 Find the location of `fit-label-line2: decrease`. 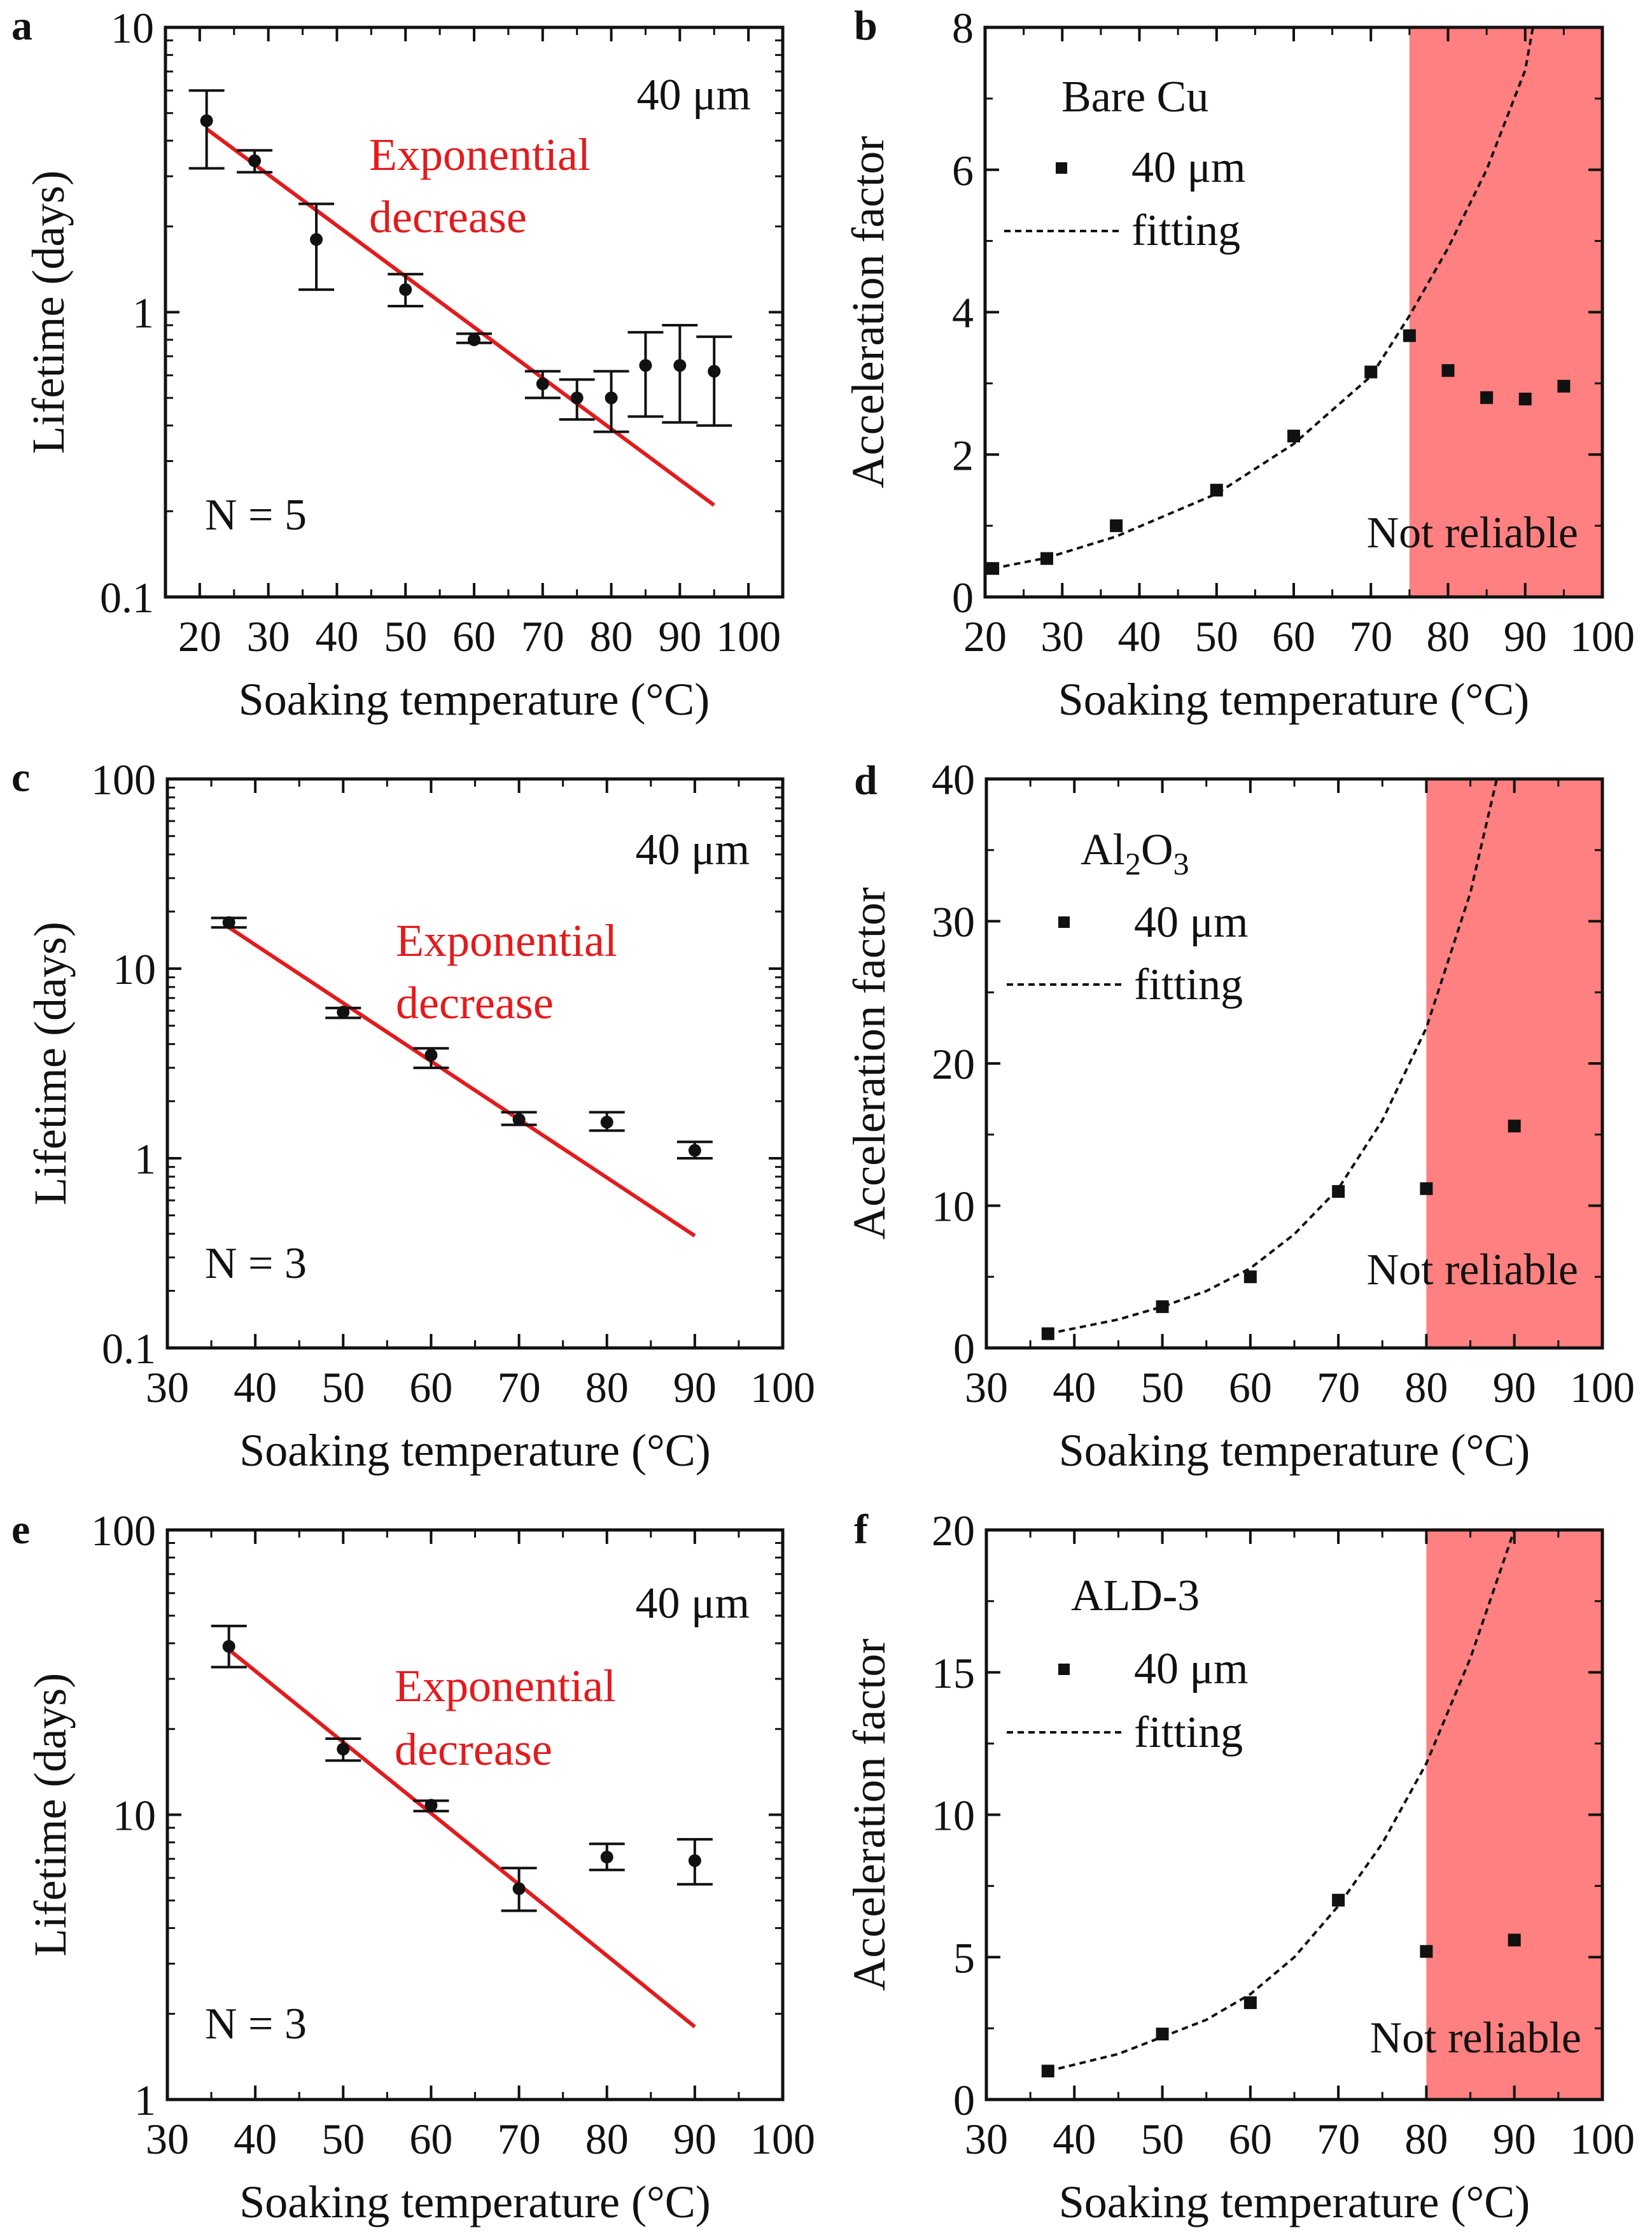

fit-label-line2: decrease is located at coordinates (448, 217).